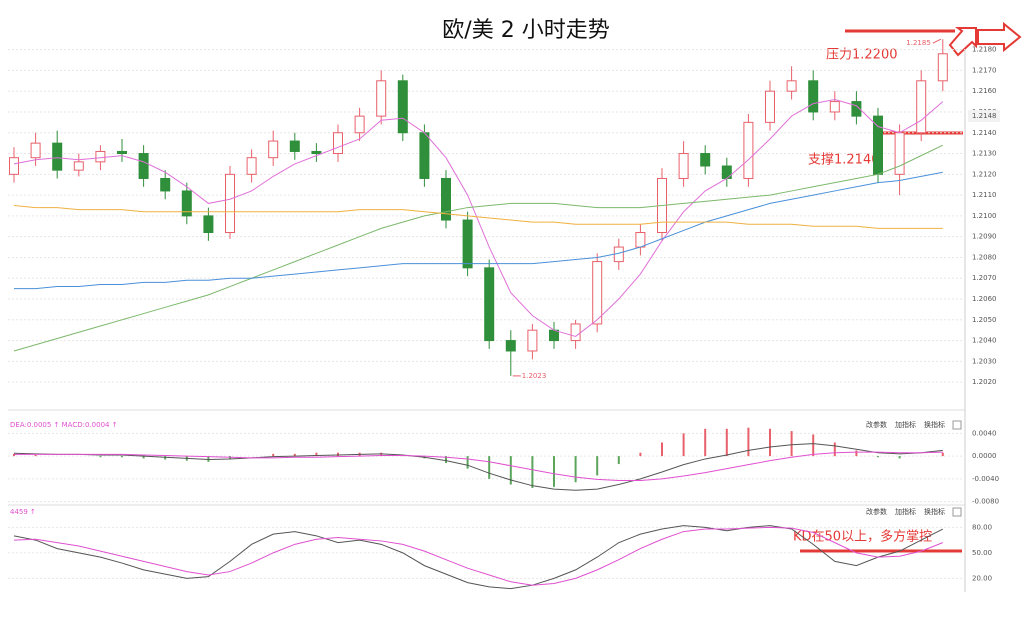 This screenshot has width=1024, height=619. Describe the element at coordinates (64, 425) in the screenshot. I see `macd-header: DEA:0.0005 ↑ MACD:0.0004 ↑` at that location.